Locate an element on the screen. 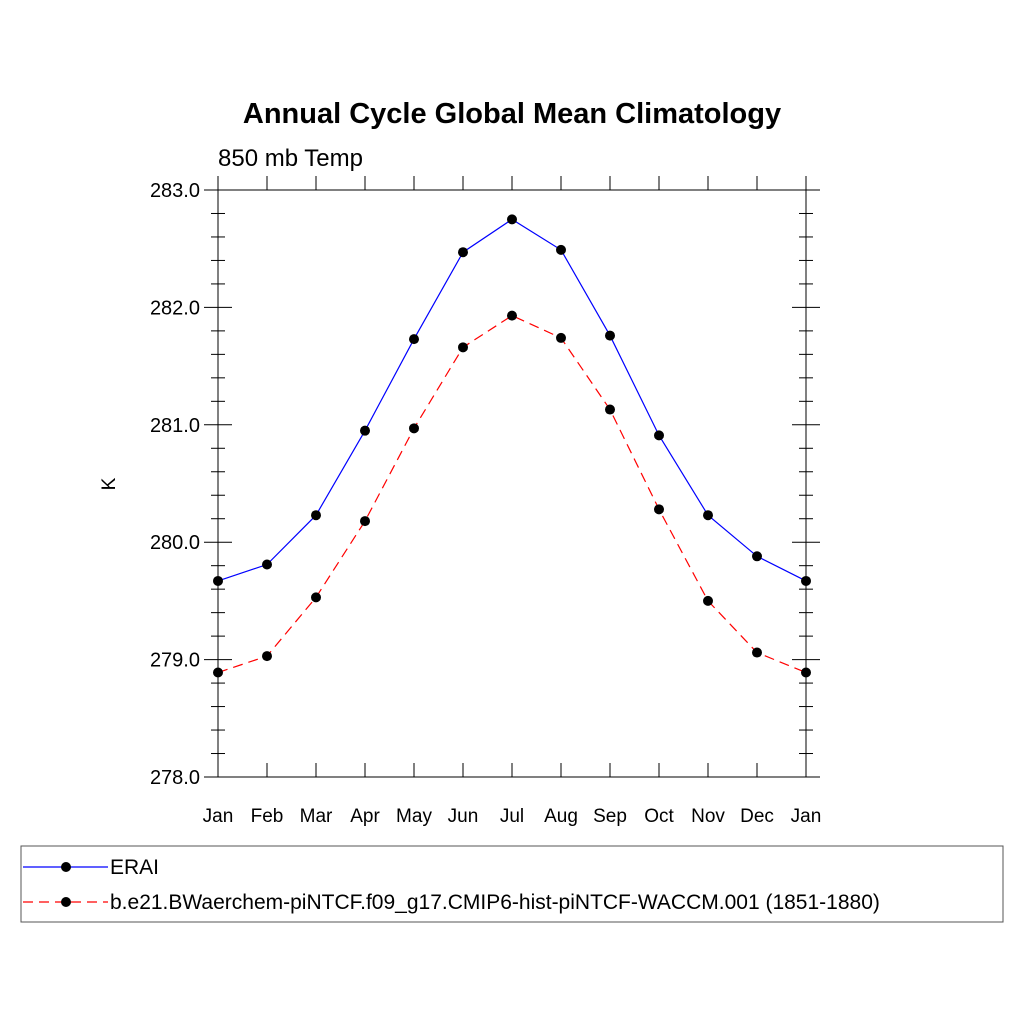  x-tick-label: Aug is located at coordinates (561, 816).